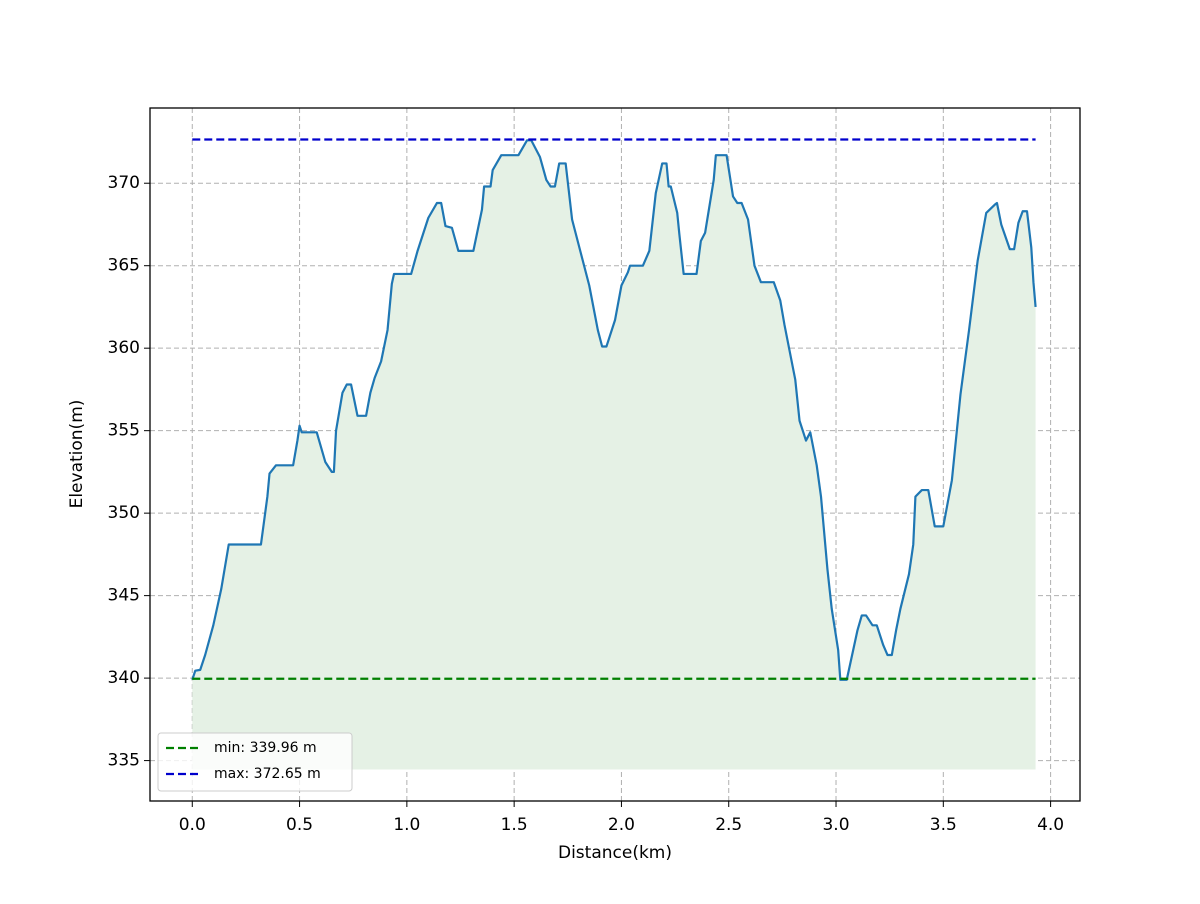  I want to click on legend: min: 339.96 m max: 372.65 m, so click(255, 762).